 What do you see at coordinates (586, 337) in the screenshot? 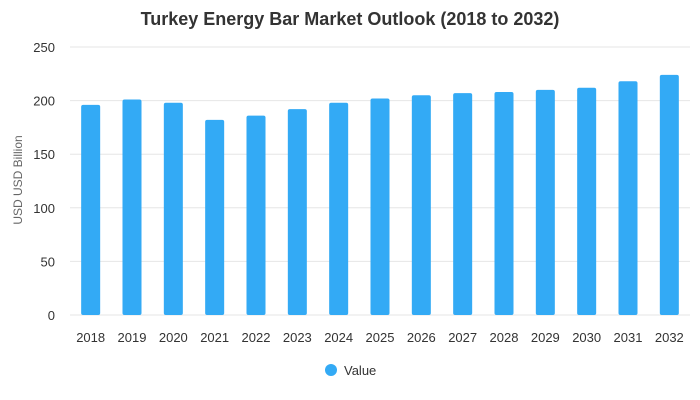
I see `x-tick-label: 2030` at bounding box center [586, 337].